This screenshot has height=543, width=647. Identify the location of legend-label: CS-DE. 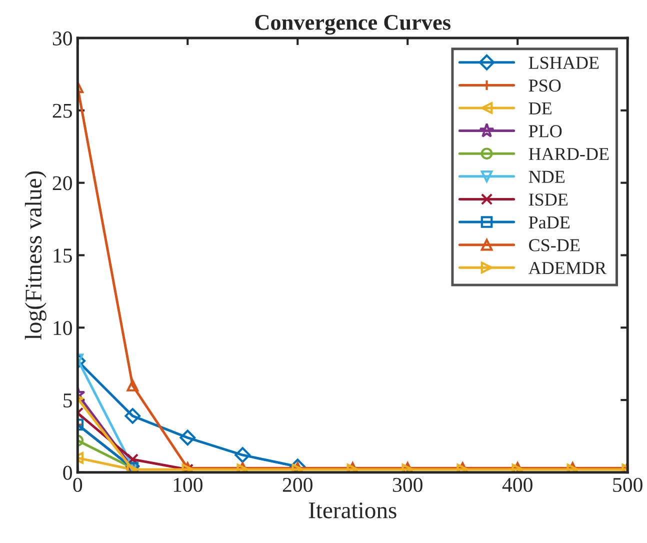
(554, 245).